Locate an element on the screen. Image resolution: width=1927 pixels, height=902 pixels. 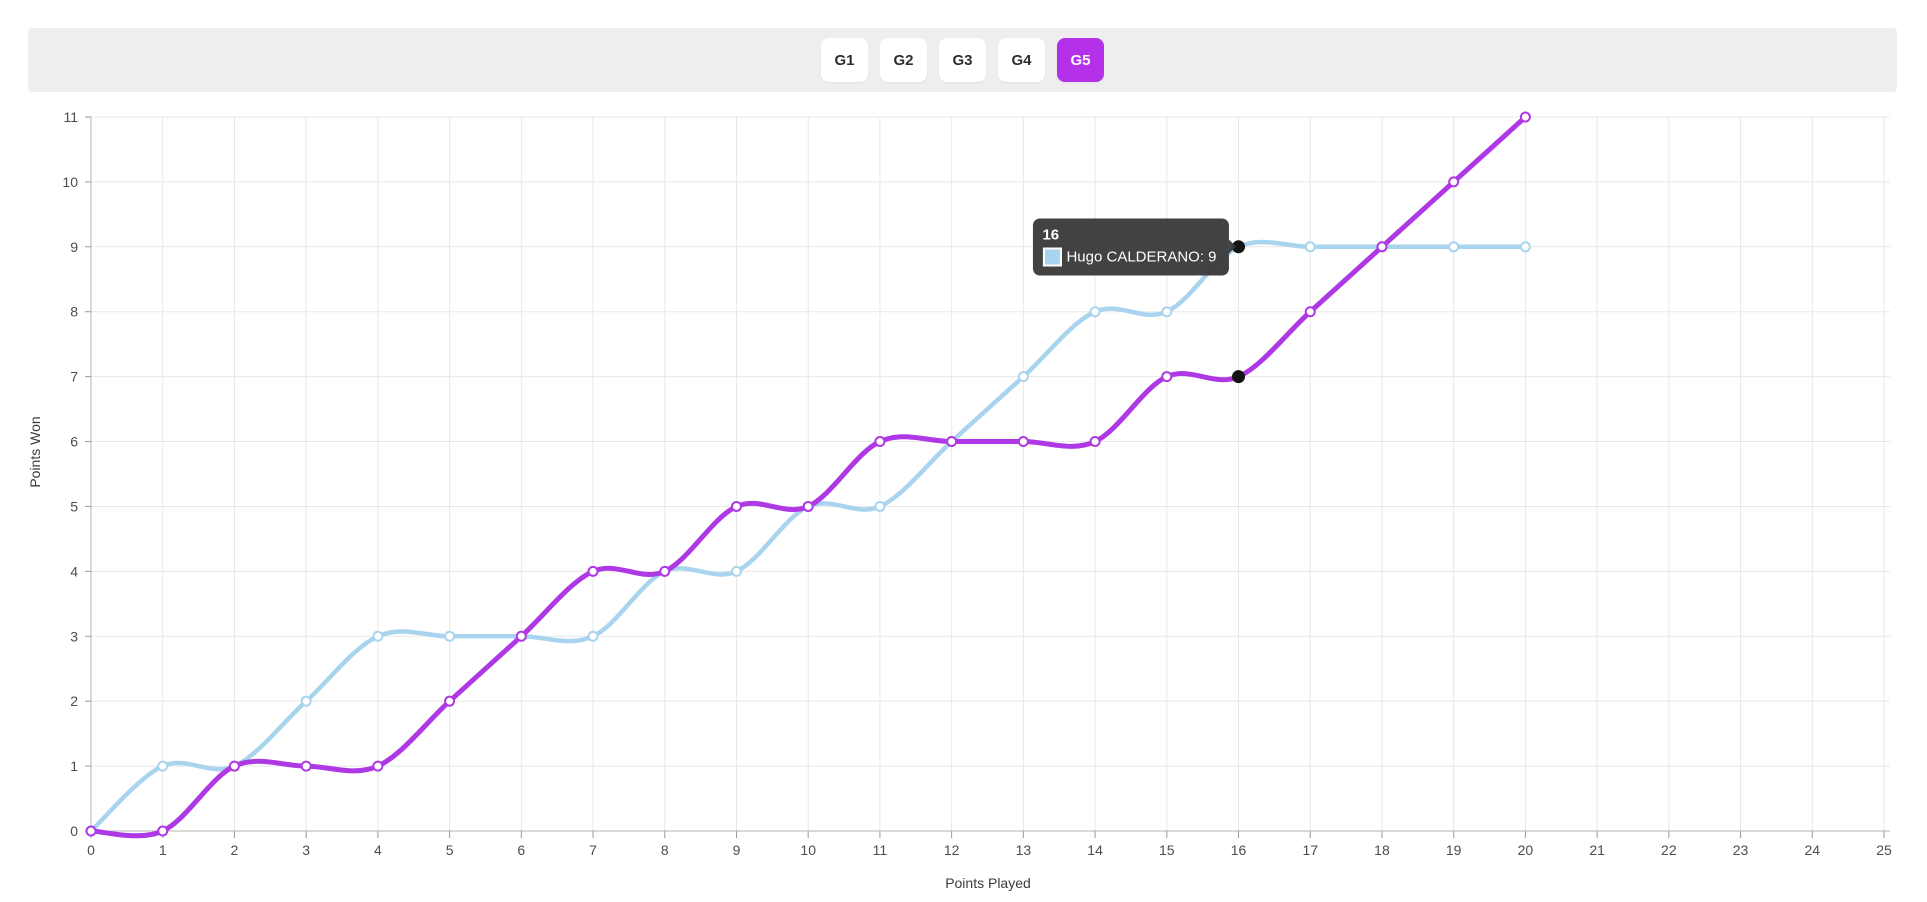
x-tick-label: 3 is located at coordinates (306, 850).